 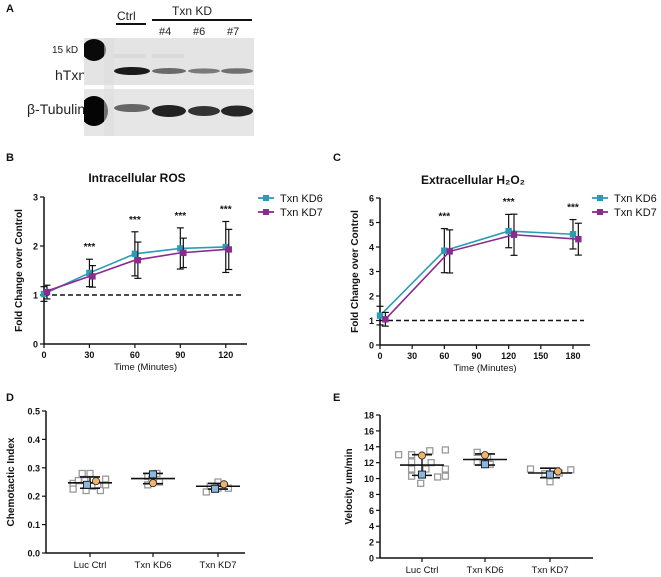 What do you see at coordinates (19, 270) in the screenshot?
I see `chart-b-y-label: Fold Change over Control` at bounding box center [19, 270].